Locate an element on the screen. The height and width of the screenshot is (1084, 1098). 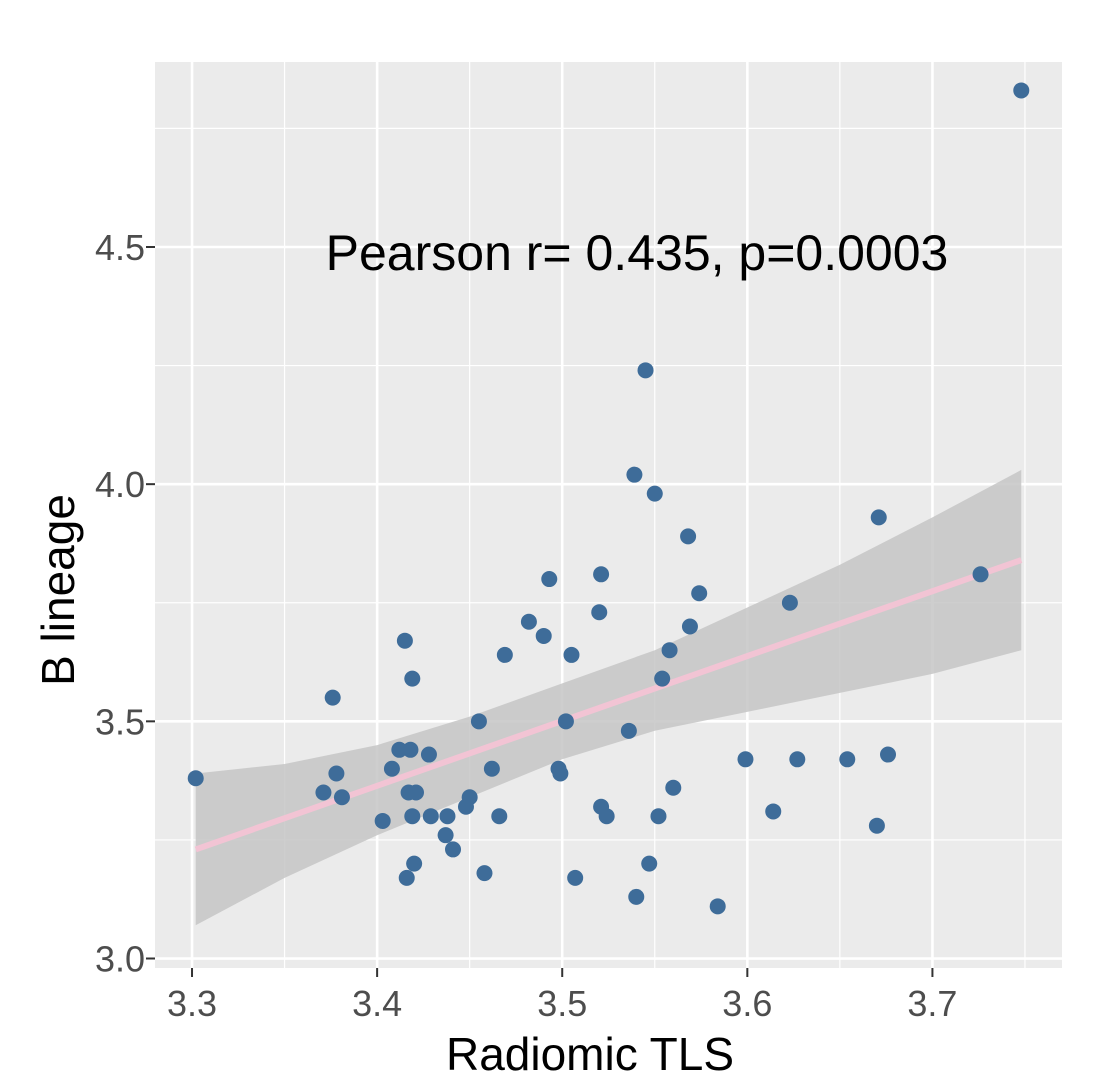
y-tick-label: 3.0 is located at coordinates (120, 959).